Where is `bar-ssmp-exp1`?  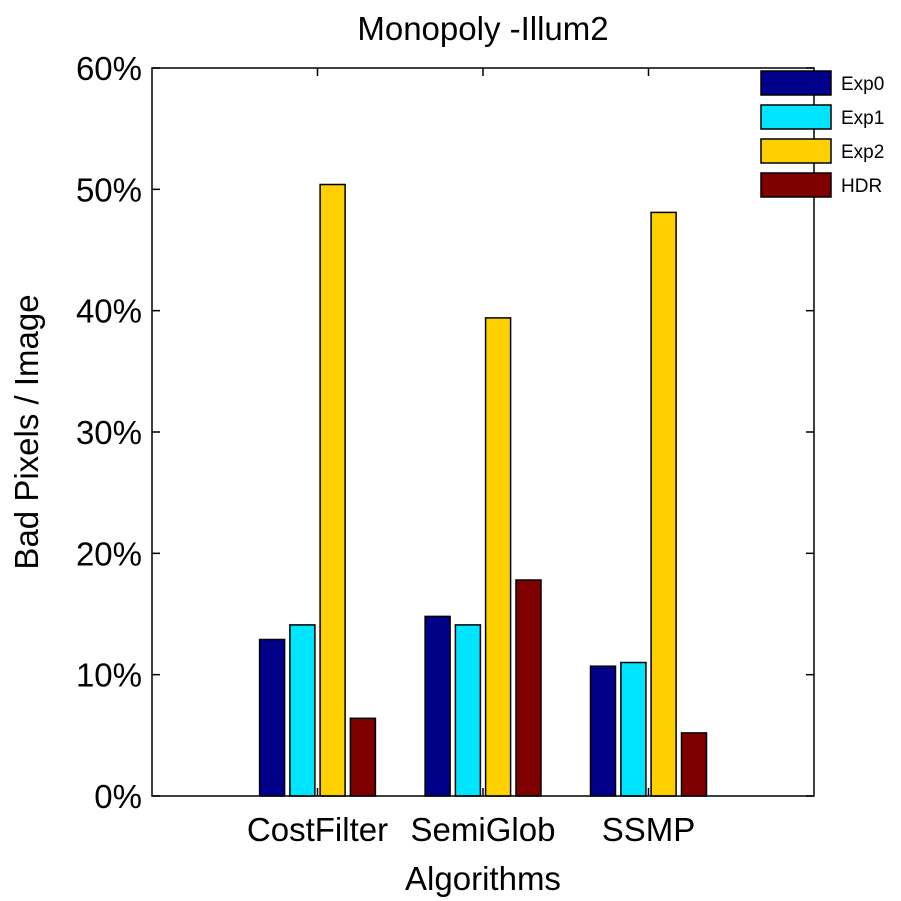
bar-ssmp-exp1 is located at coordinates (633, 729).